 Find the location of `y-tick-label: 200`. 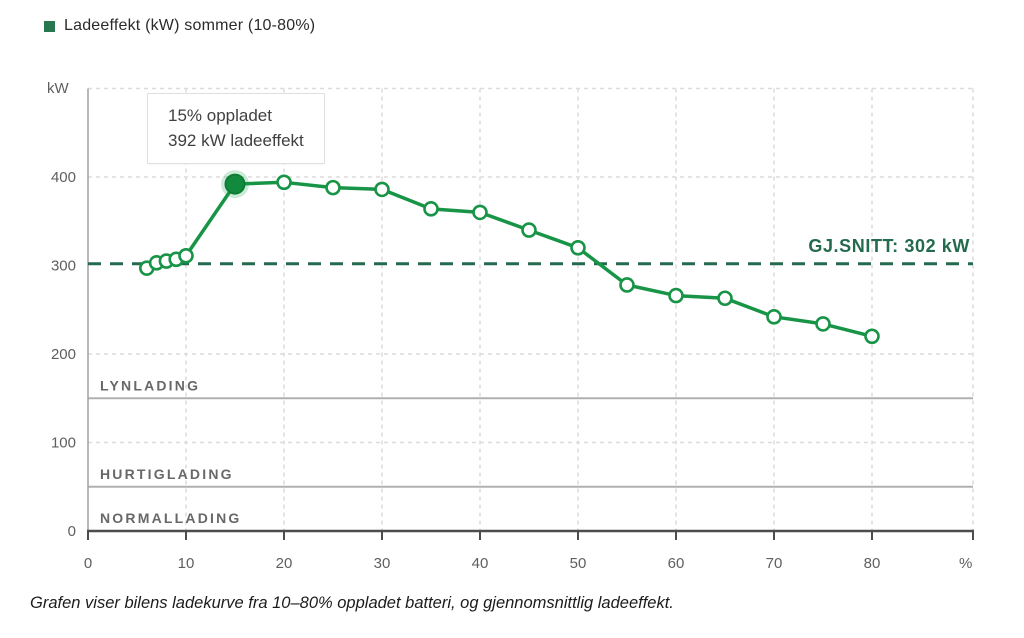

y-tick-label: 200 is located at coordinates (63, 354).